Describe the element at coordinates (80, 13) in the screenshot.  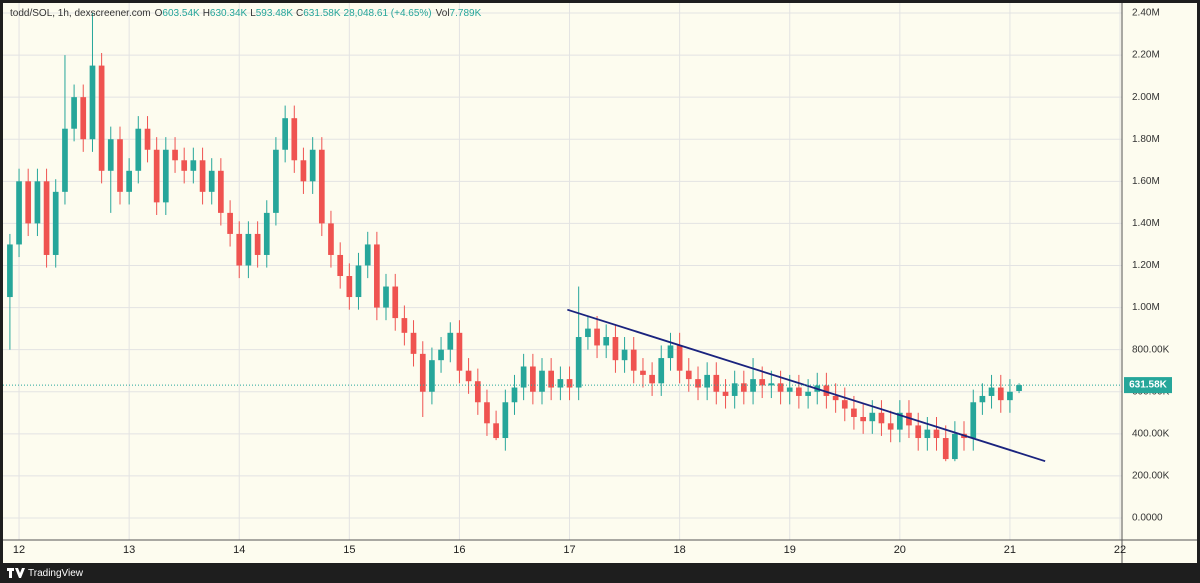
I see `symbol: todd/SOL, 1h, dexscreener.com` at that location.